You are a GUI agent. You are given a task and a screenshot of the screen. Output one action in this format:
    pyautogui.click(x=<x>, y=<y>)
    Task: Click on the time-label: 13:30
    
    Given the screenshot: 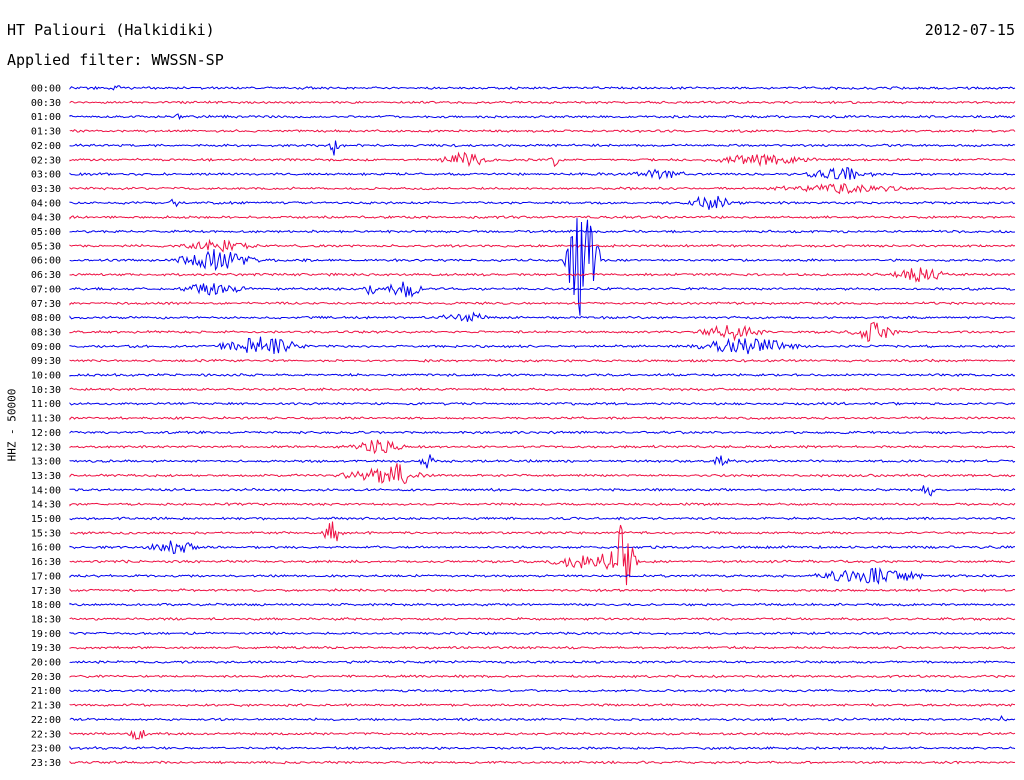 What is the action you would take?
    pyautogui.click(x=46, y=476)
    